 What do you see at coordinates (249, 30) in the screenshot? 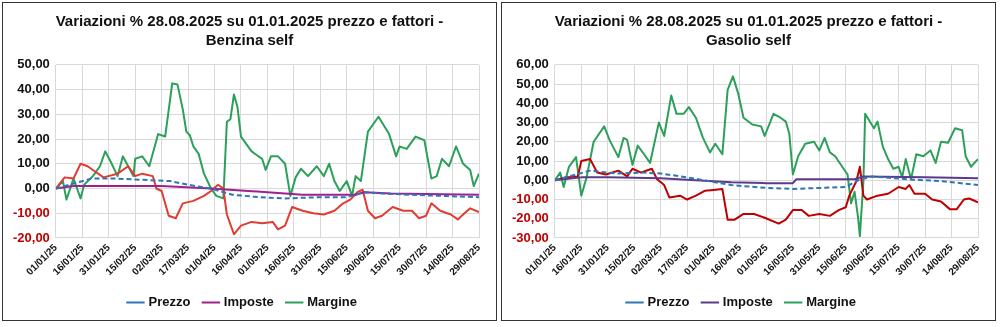
I see `chart-title: Variazioni % 28.08.2025 su 01.01.2025 prezzo e fattori - Benzina self` at bounding box center [249, 30].